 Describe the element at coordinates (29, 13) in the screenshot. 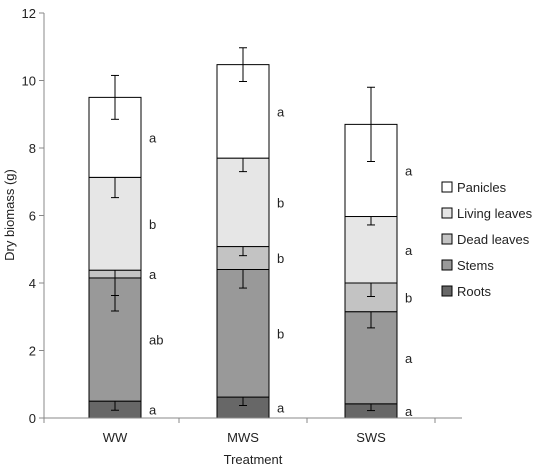

I see `y-tick-label: 12` at that location.